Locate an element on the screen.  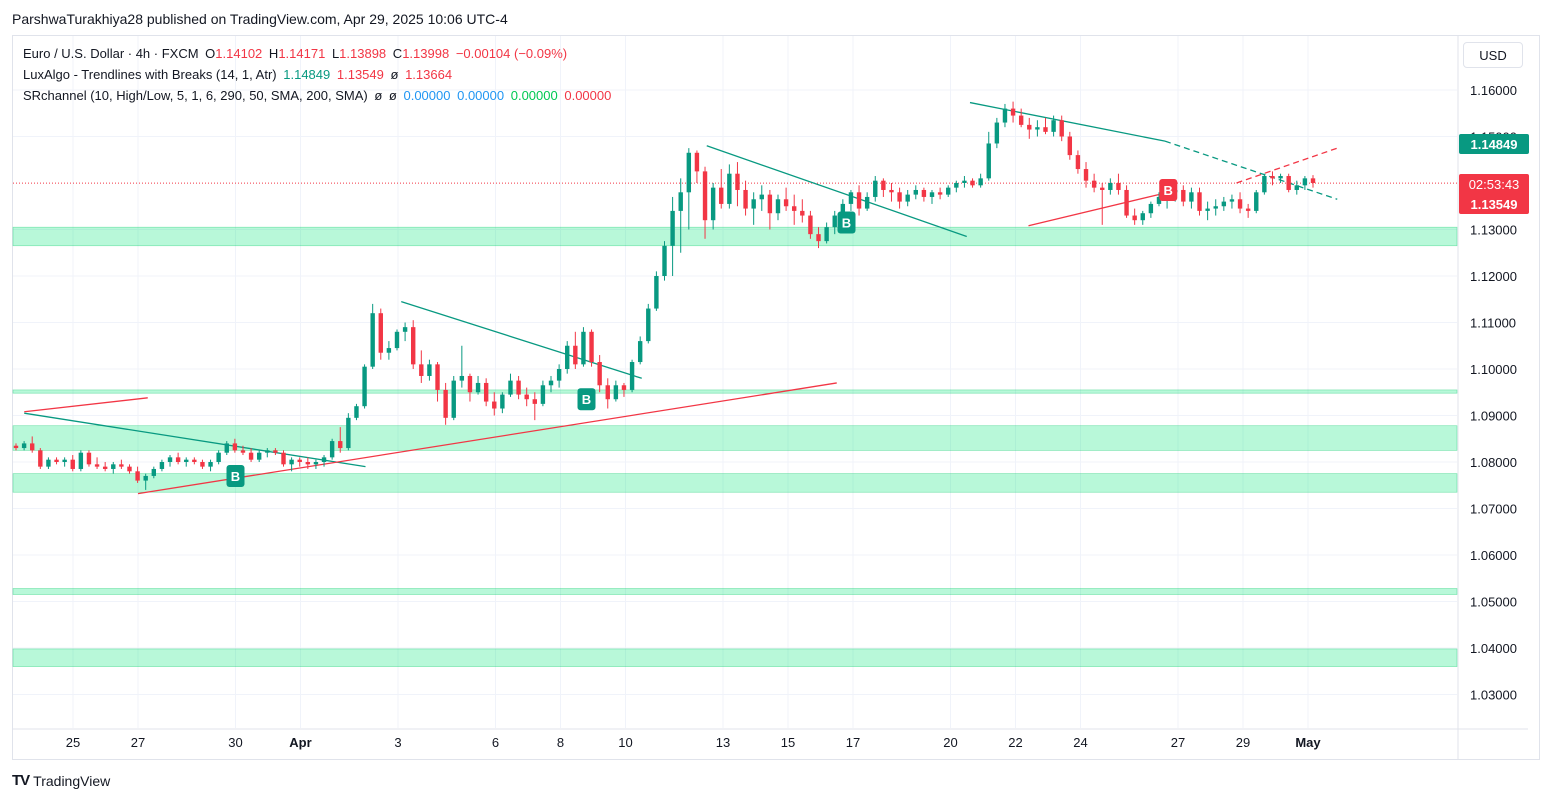
price-axis-label: 1.12000 is located at coordinates (1493, 276).